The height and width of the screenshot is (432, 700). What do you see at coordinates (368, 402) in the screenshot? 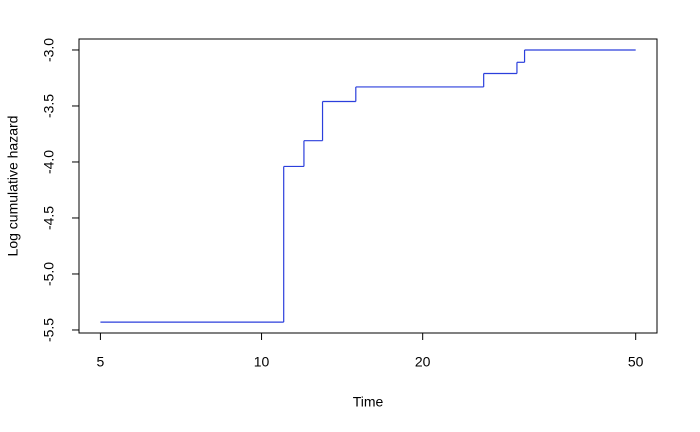
I see `x-axis-title: Time` at bounding box center [368, 402].